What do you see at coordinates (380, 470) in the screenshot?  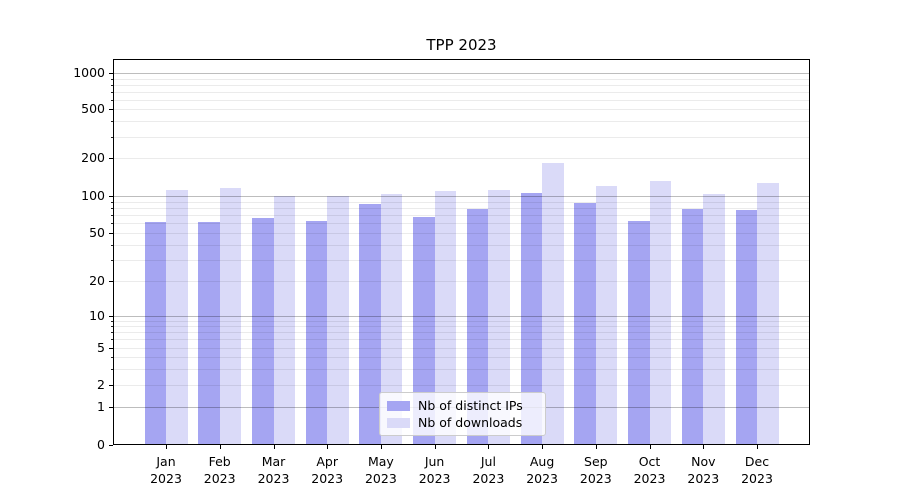 I see `x-tick-label: May 2023` at bounding box center [380, 470].